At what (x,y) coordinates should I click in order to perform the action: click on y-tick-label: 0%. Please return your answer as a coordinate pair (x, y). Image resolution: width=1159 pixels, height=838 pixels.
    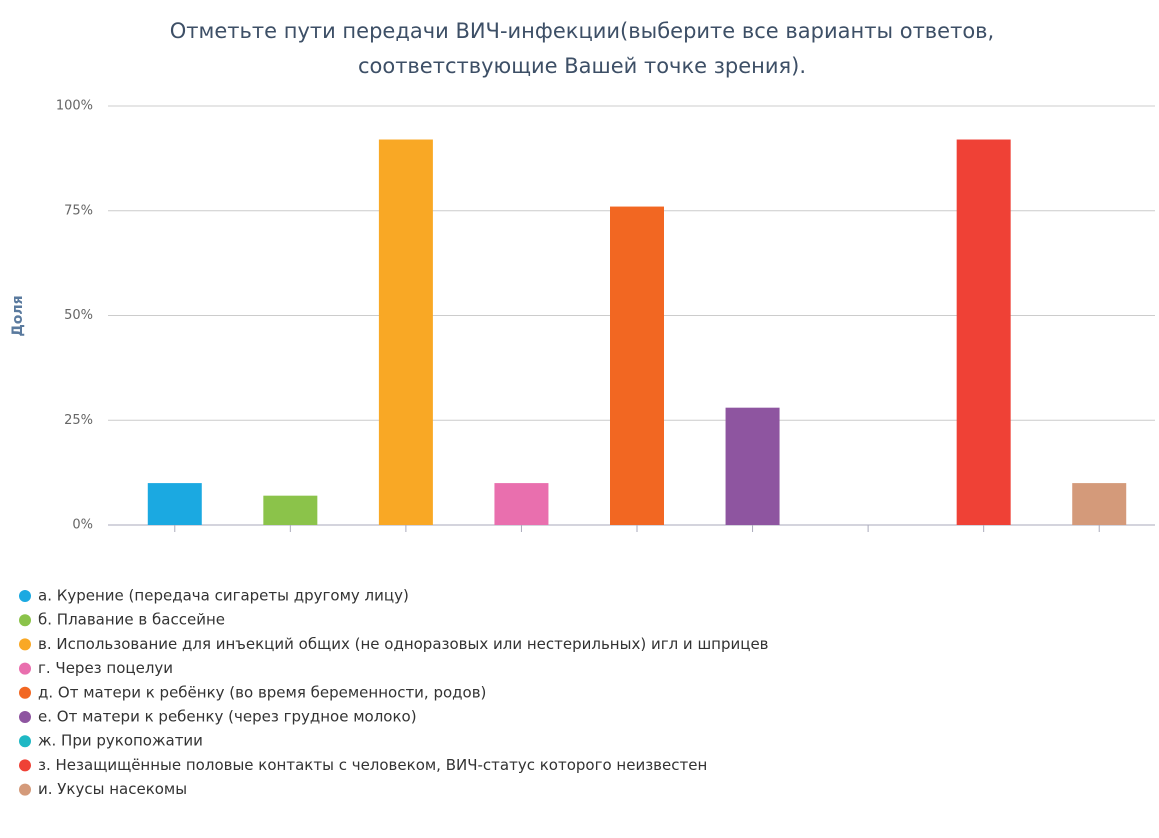
    Looking at the image, I should click on (82, 525).